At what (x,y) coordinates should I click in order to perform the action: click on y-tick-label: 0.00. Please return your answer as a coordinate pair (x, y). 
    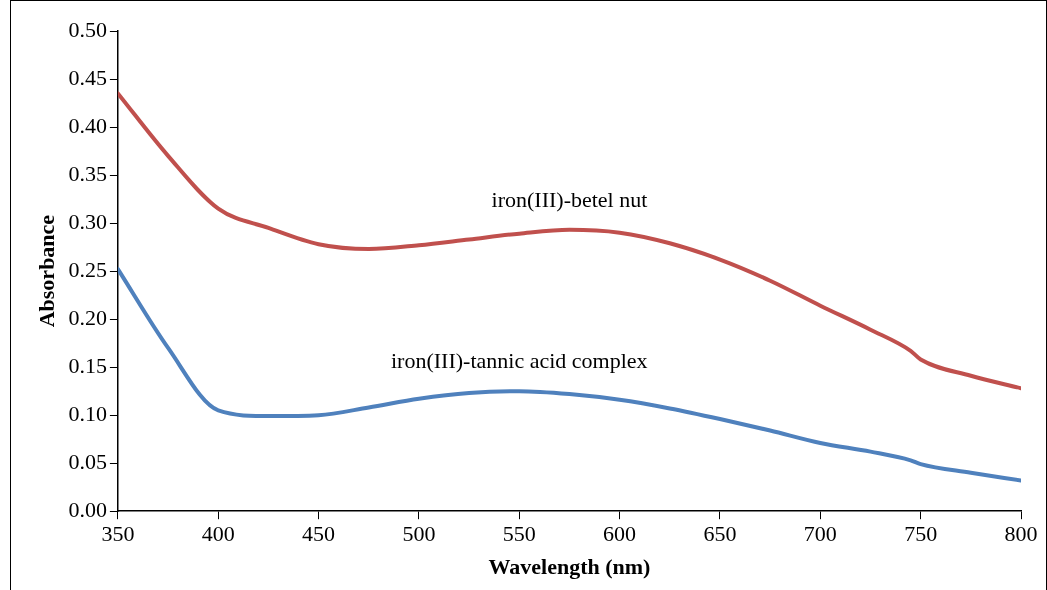
    Looking at the image, I should click on (87, 509).